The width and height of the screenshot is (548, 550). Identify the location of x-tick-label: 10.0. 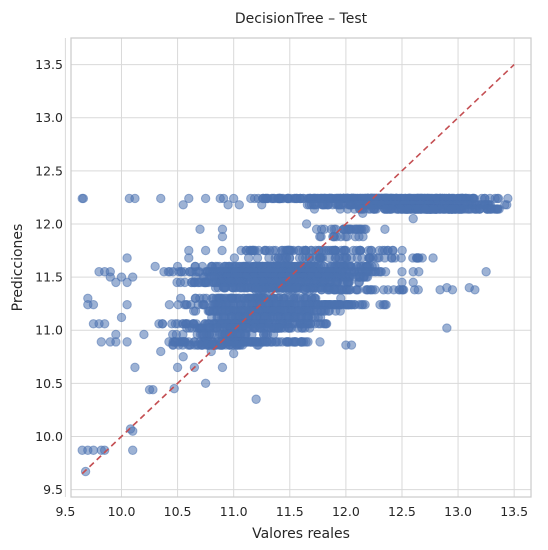
(122, 511).